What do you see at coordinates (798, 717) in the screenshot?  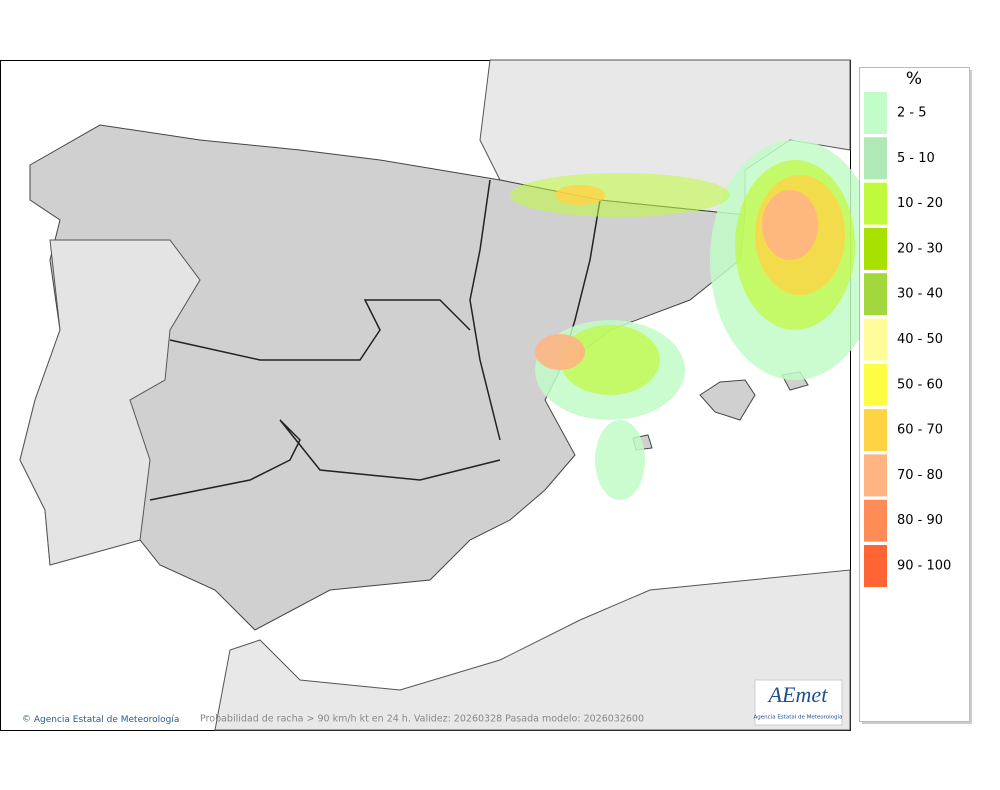 I see `logo-subtitle: Agencia Estatal de Meteorología` at bounding box center [798, 717].